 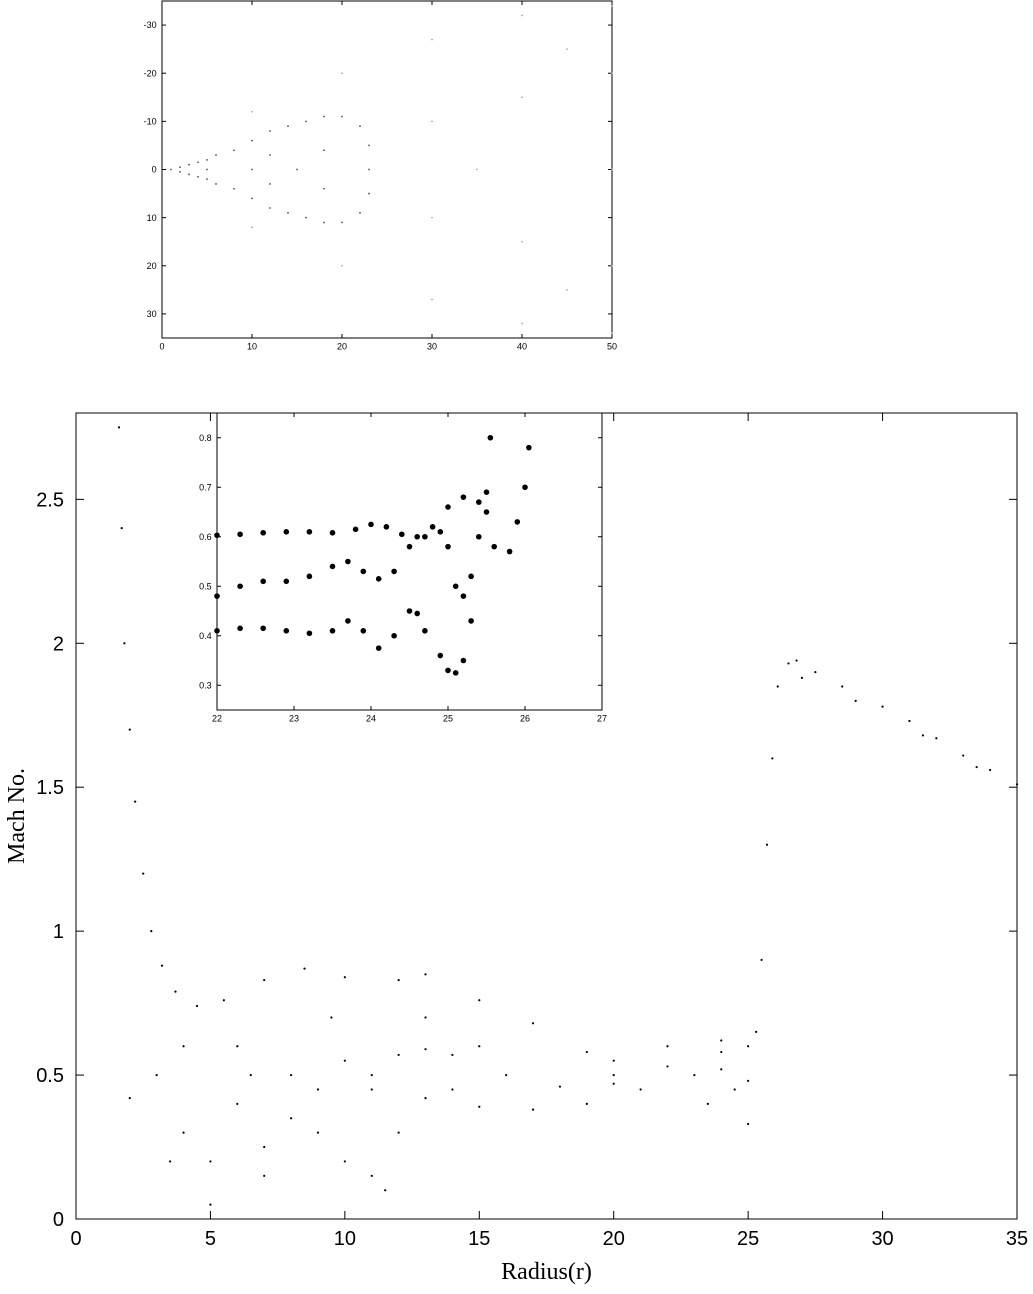 What do you see at coordinates (161, 347) in the screenshot?
I see `x-tick-label: 0` at bounding box center [161, 347].